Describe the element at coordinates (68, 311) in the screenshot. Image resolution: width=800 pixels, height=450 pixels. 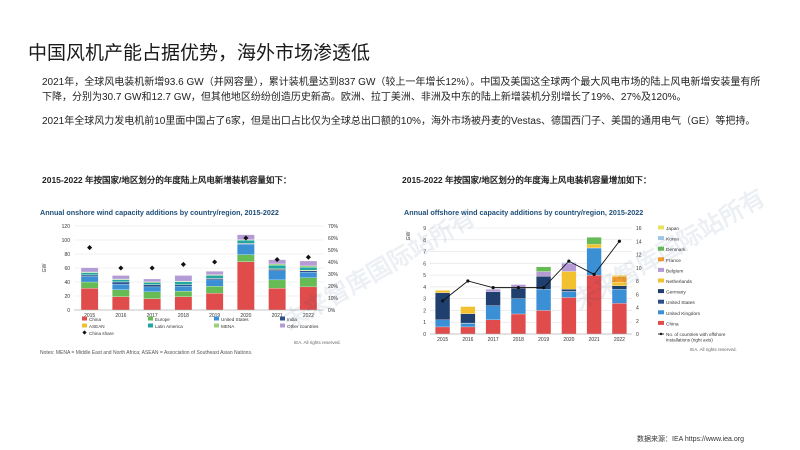
I see `onshore-ytick: 0` at that location.